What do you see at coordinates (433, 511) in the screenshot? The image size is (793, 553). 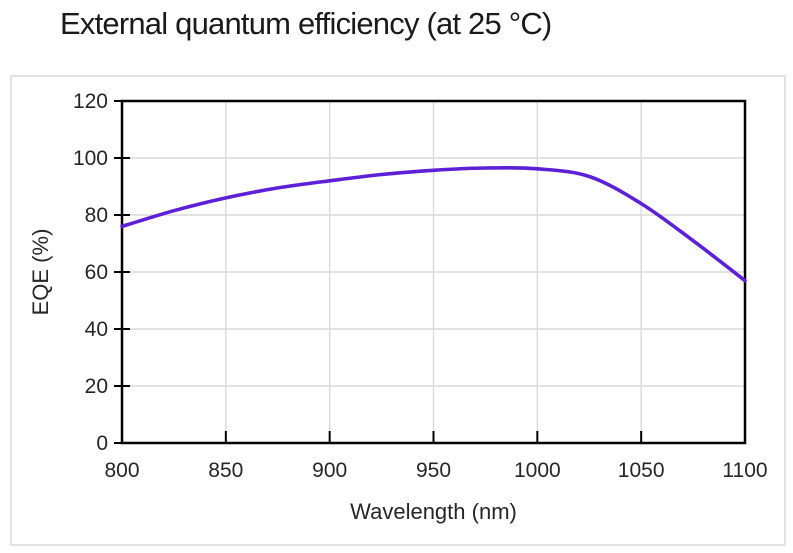 I see `x-axis-label: Wavelength (nm)` at bounding box center [433, 511].